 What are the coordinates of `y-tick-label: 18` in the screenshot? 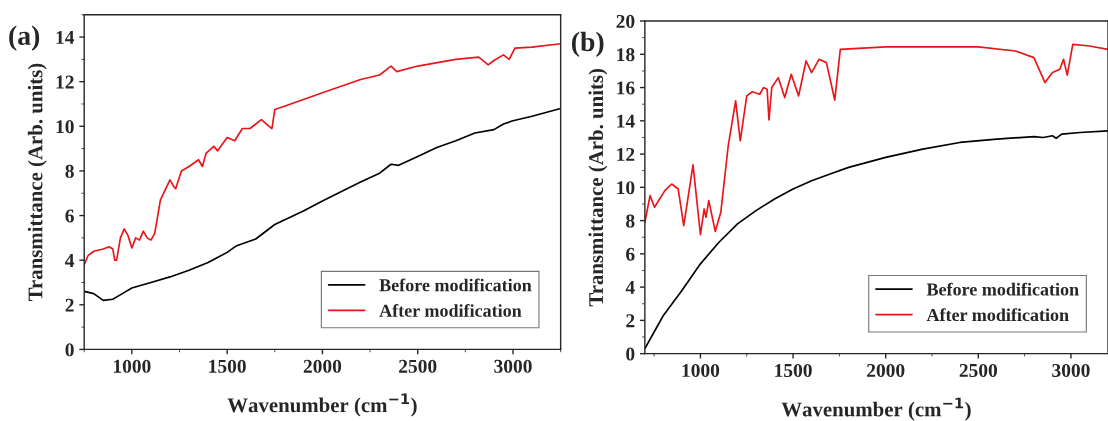 It's located at (626, 55).